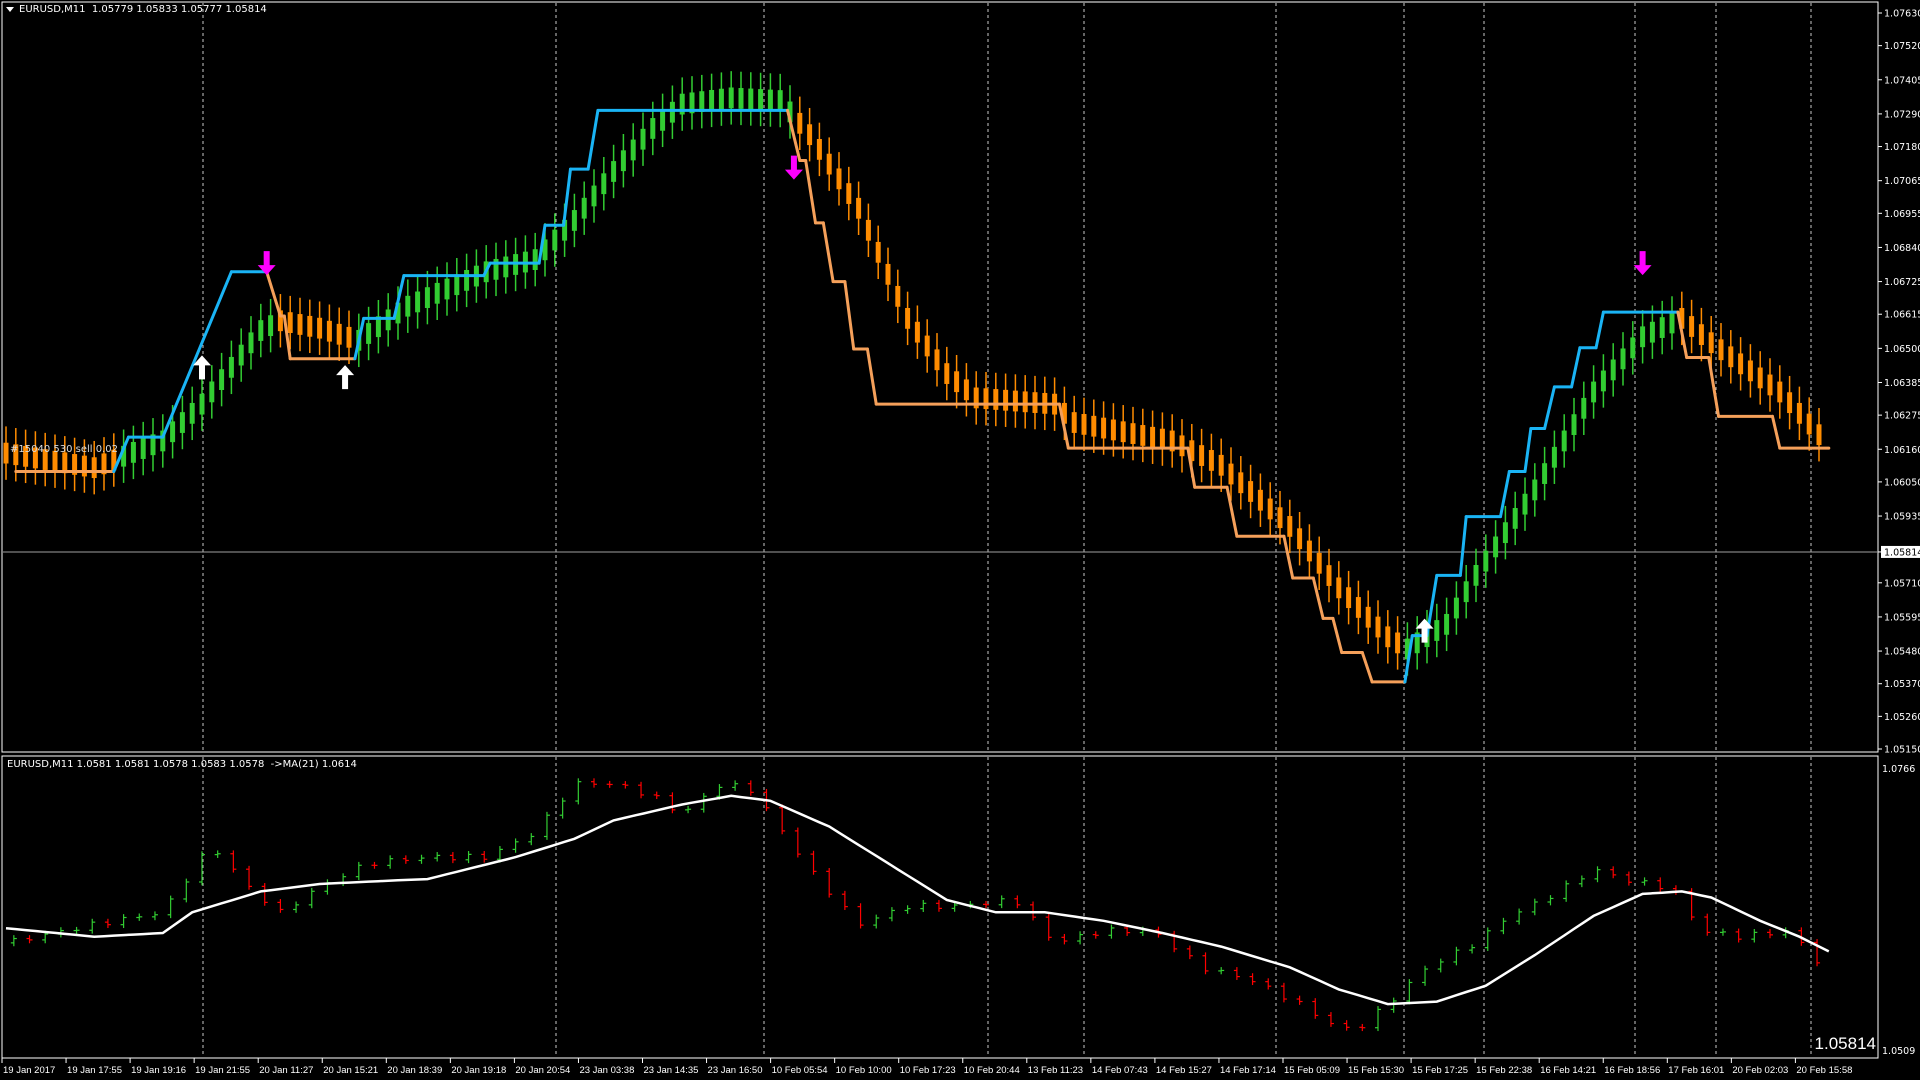 The width and height of the screenshot is (1920, 1080). Describe the element at coordinates (1900, 551) in the screenshot. I see `current-price-marker` at that location.